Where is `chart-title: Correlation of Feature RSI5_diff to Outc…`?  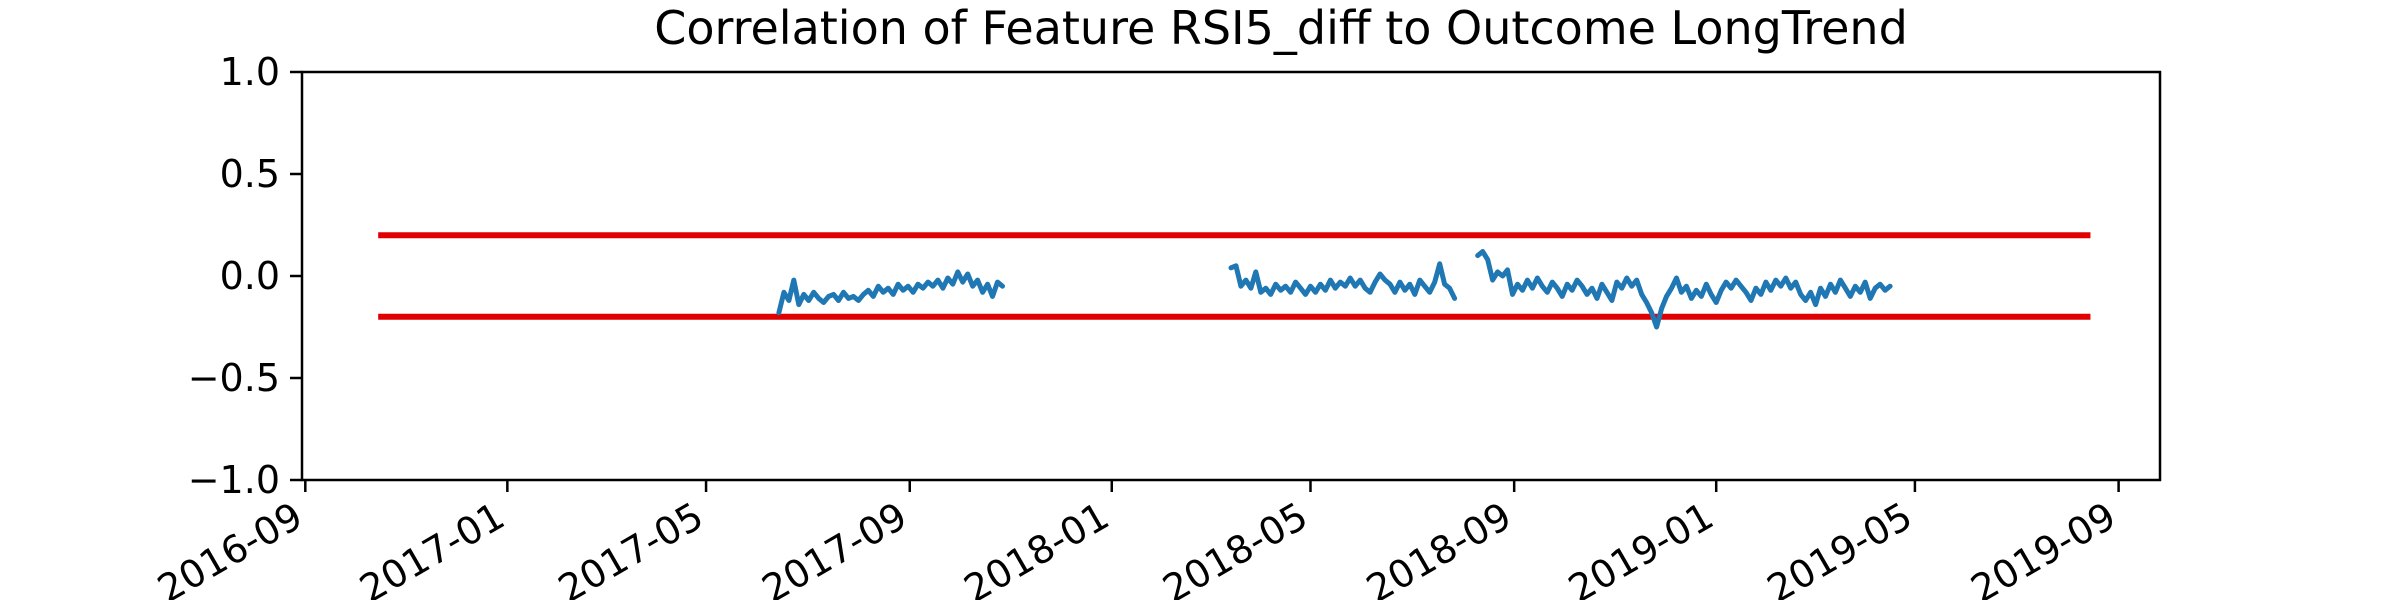
chart-title: Correlation of Feature RSI5_diff to Outc… is located at coordinates (1281, 28).